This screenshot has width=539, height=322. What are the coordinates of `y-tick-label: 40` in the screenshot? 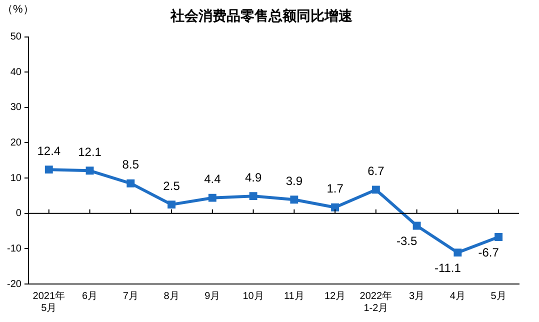 It's located at (16, 72).